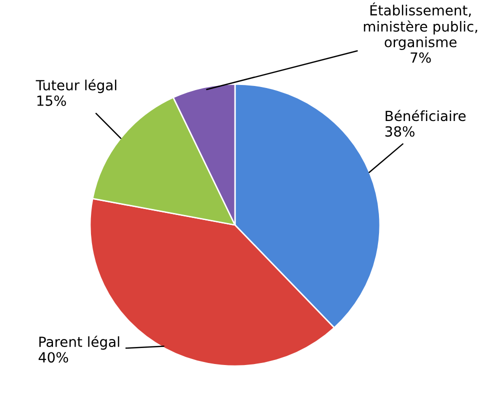  Describe the element at coordinates (79, 343) in the screenshot. I see `slice-label: Parent légal` at that location.